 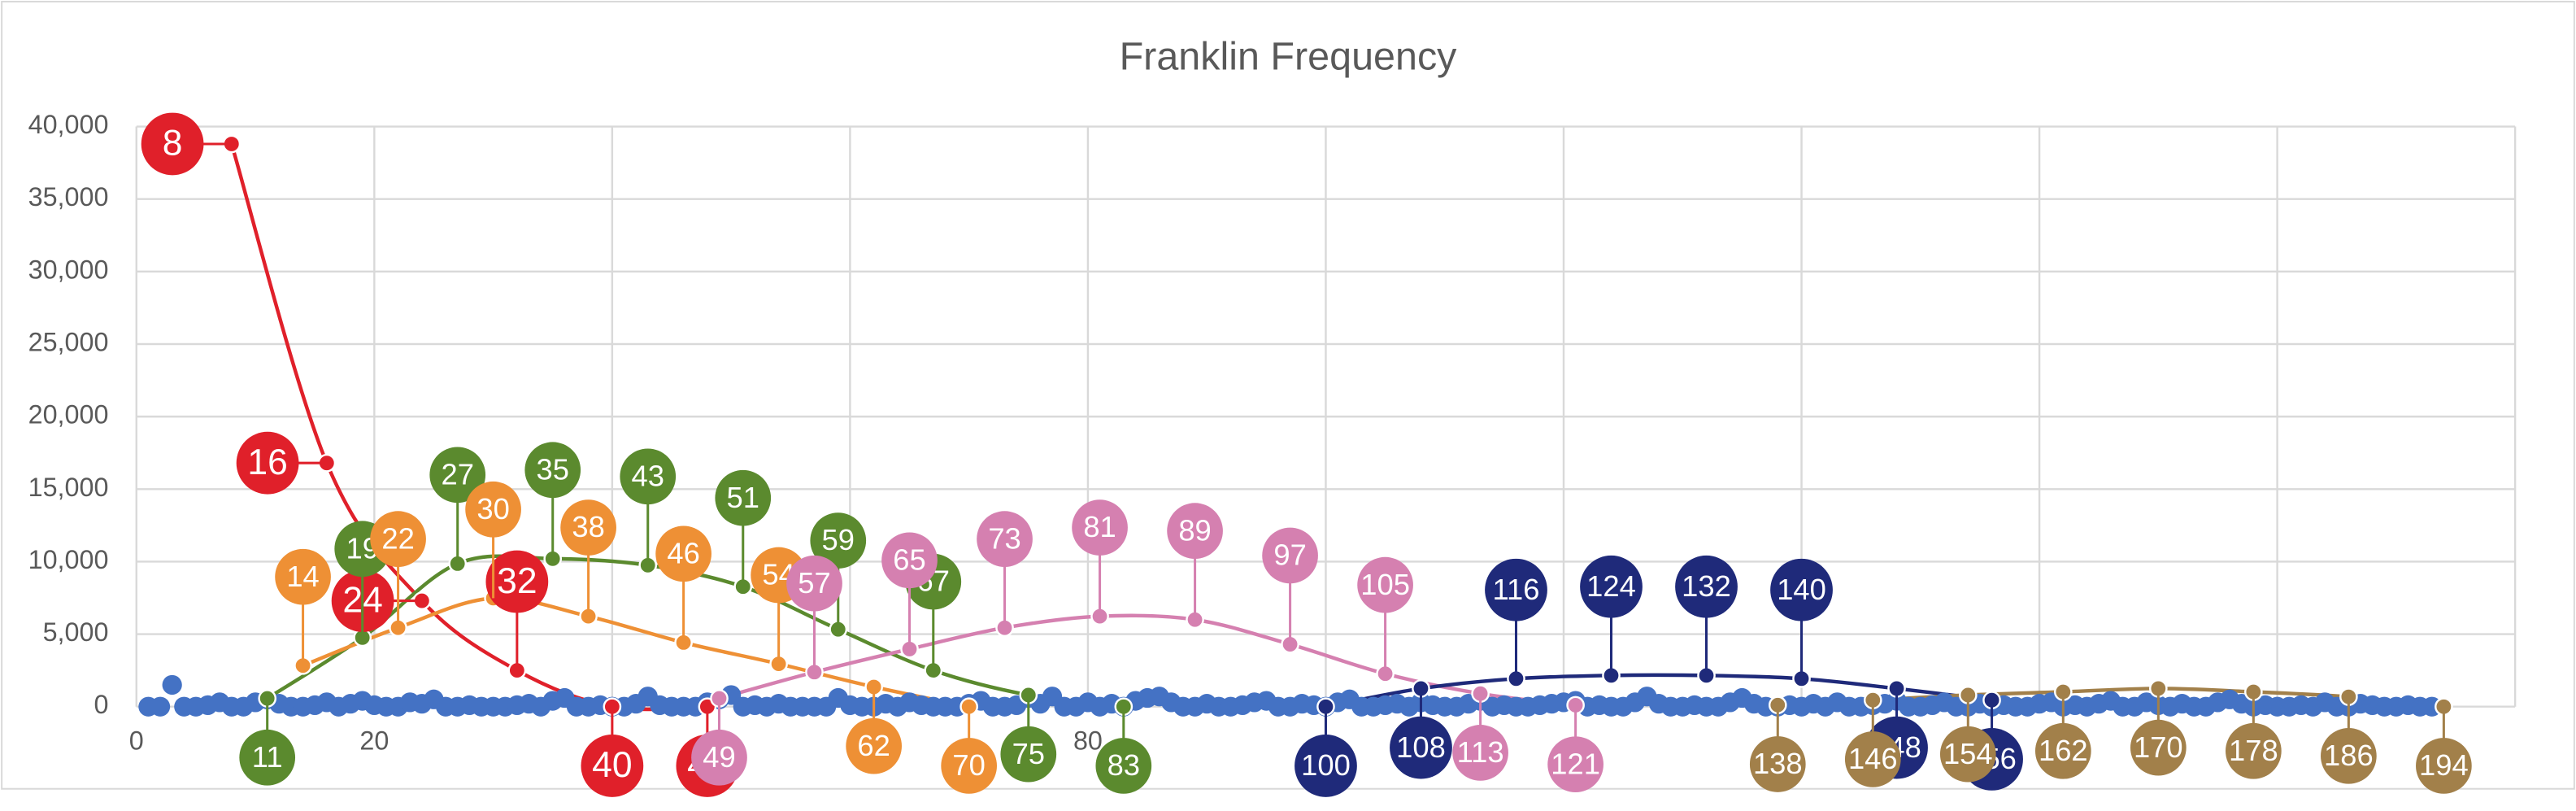 I want to click on data-label: 38, so click(x=588, y=526).